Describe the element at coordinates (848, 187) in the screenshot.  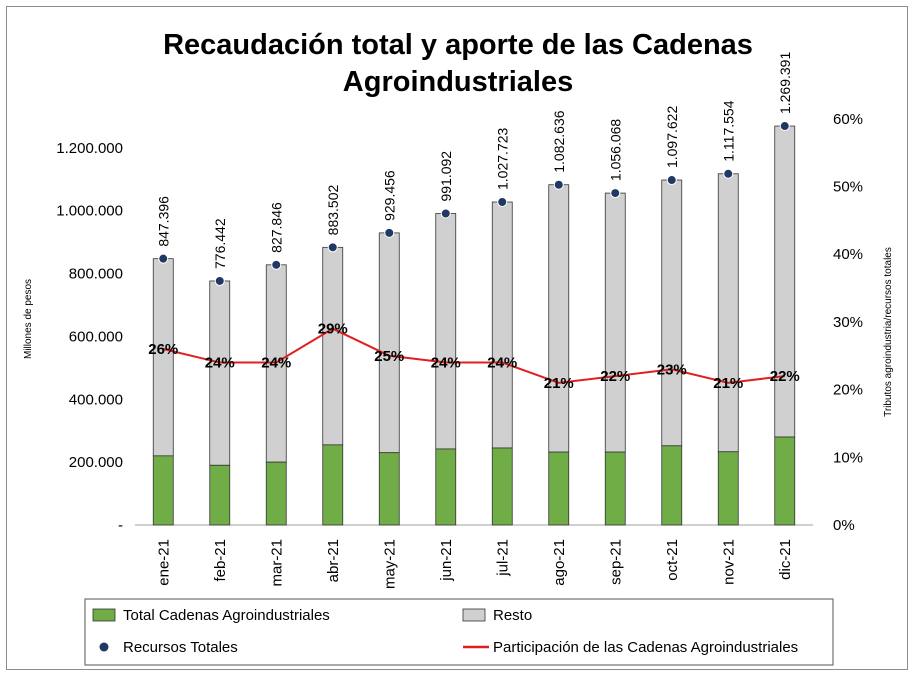
I see `y2-tick-label: 50%` at that location.